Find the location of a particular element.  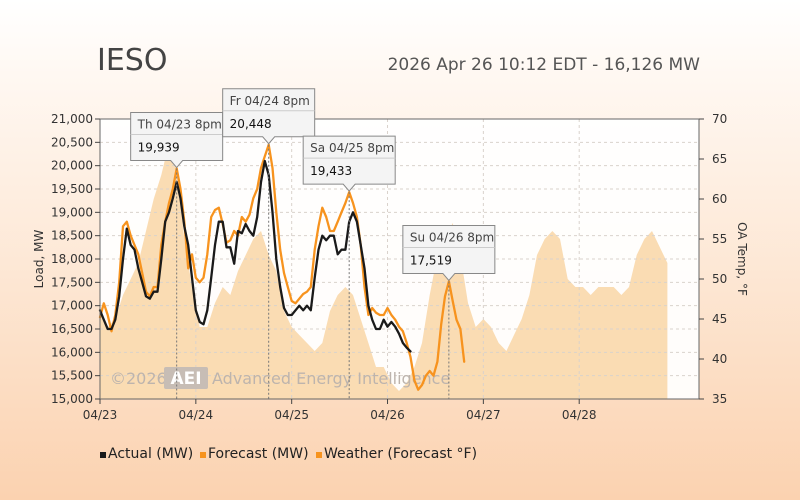

y-tick-label: 19,000 is located at coordinates (72, 212).